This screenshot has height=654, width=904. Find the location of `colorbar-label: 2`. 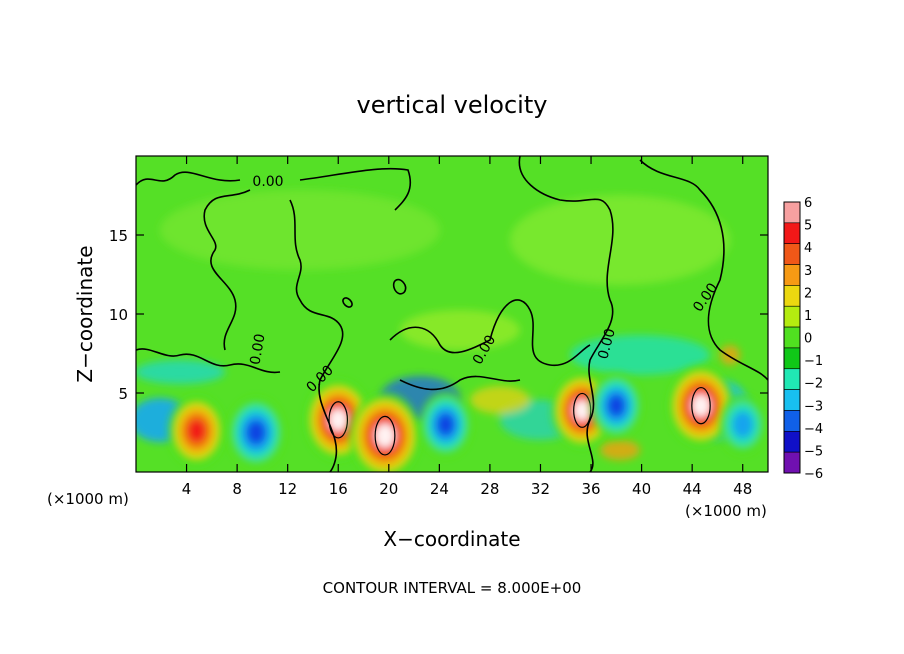

colorbar-label: 2 is located at coordinates (808, 293).